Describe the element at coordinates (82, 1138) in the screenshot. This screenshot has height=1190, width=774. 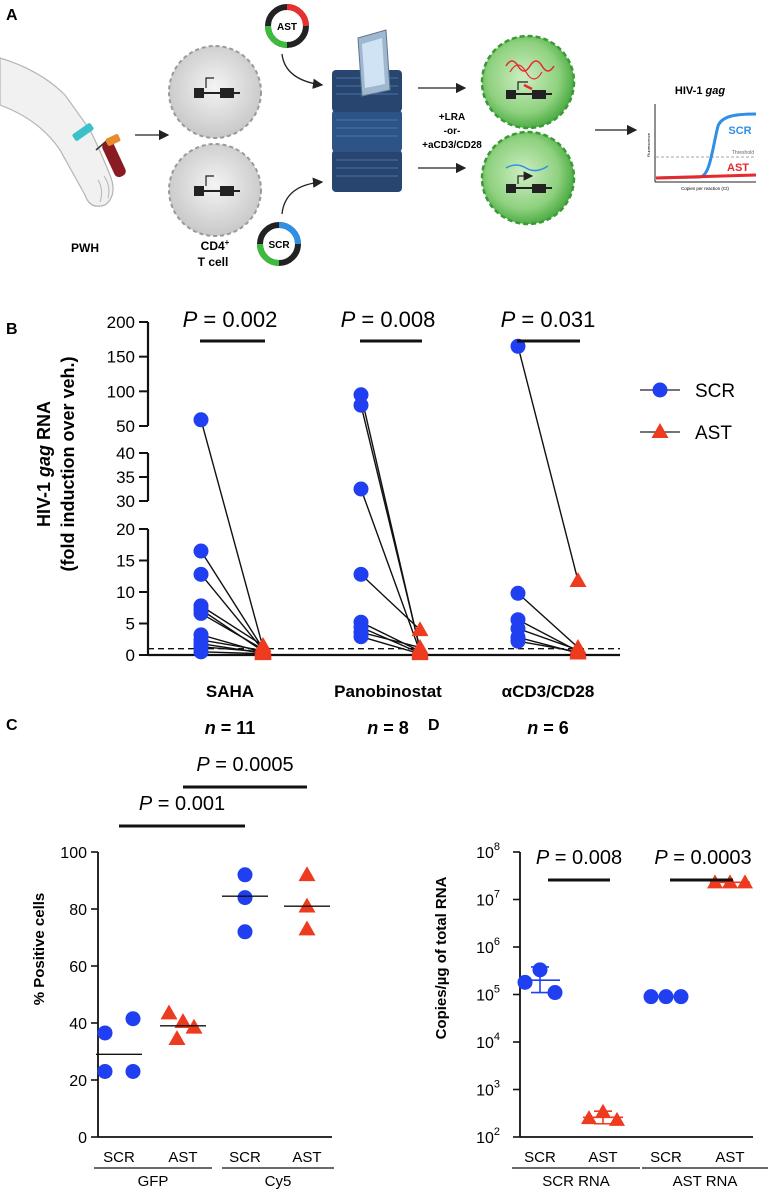
I see `c-y-tick-label: 0` at that location.